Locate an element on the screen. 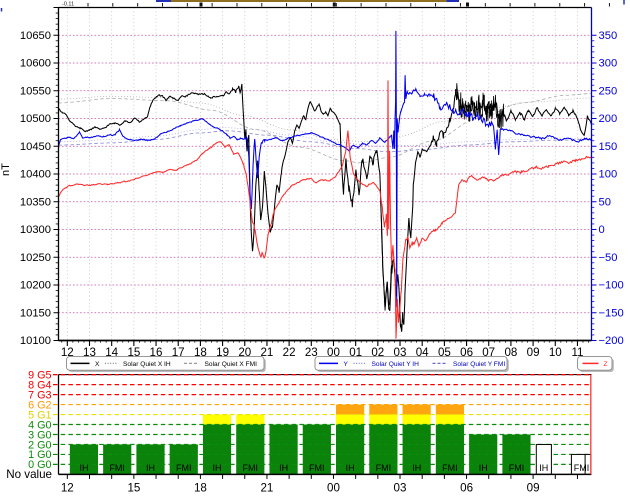 The height and width of the screenshot is (500, 630). svg-text: −200 is located at coordinates (611, 341).